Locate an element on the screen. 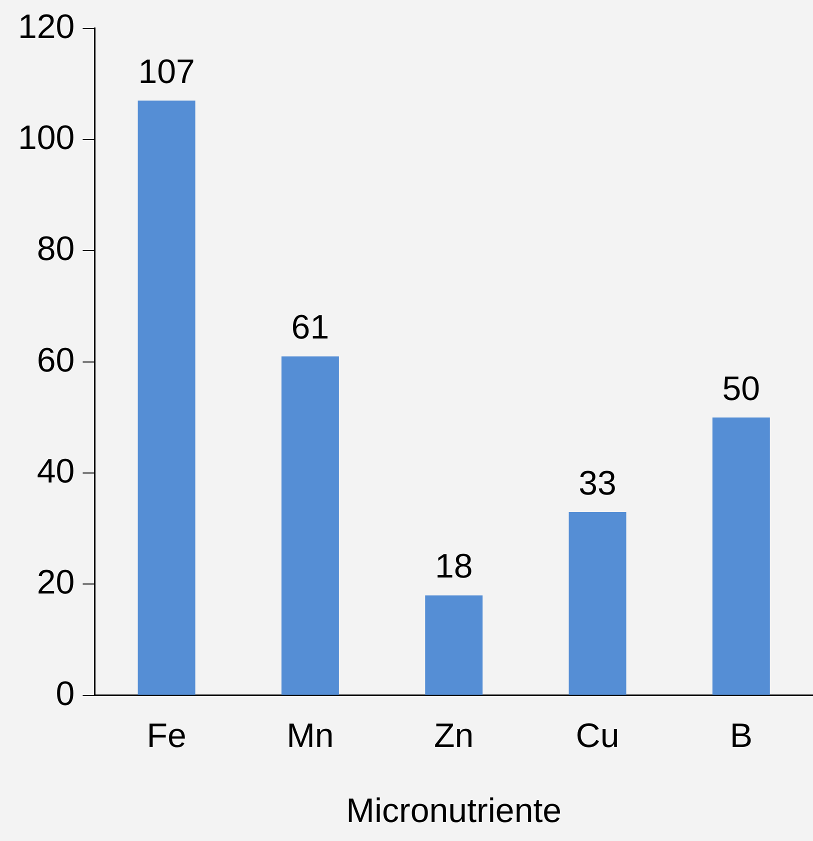 This screenshot has height=841, width=813. data-label: 107 is located at coordinates (166, 72).